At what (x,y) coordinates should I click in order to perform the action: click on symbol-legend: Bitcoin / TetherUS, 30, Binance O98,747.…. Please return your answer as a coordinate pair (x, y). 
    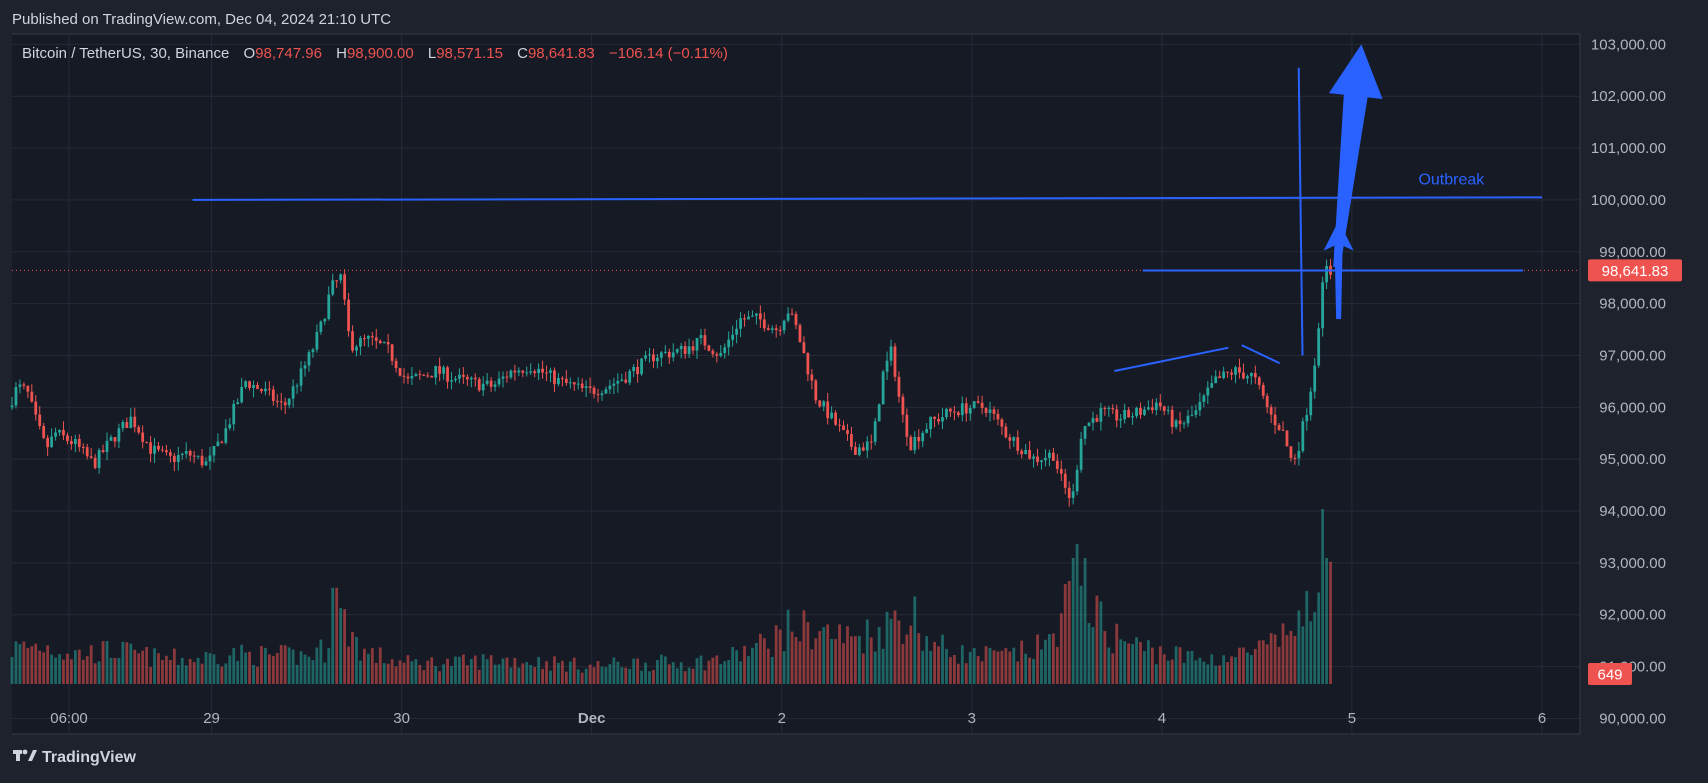
    Looking at the image, I should click on (375, 53).